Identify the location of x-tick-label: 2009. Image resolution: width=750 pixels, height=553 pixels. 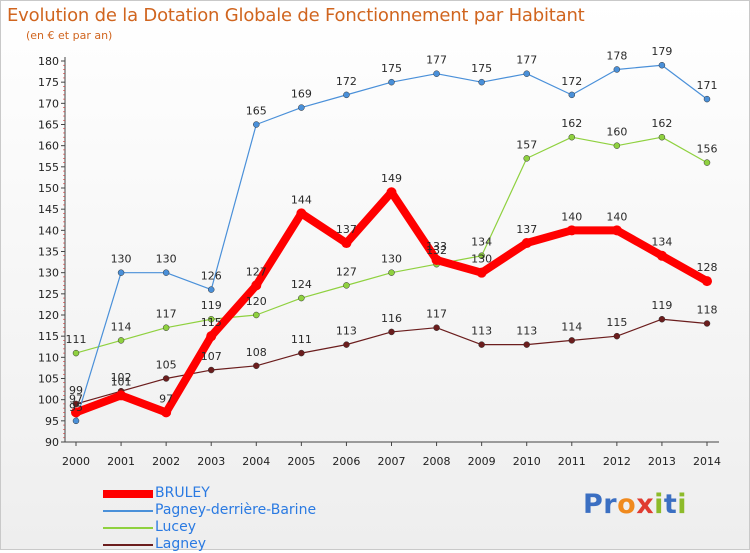
(482, 461).